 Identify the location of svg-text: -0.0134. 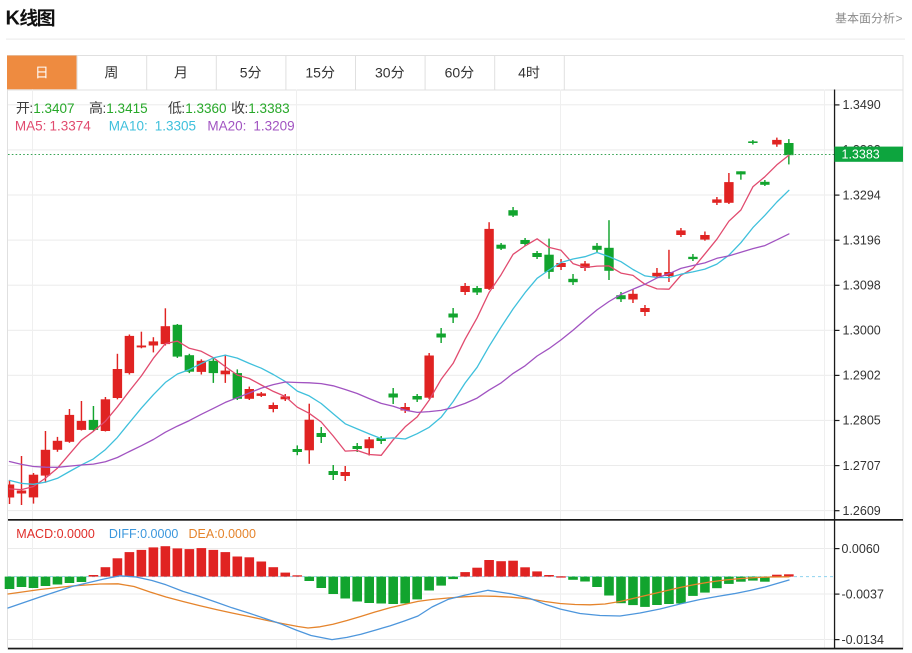
(863, 640).